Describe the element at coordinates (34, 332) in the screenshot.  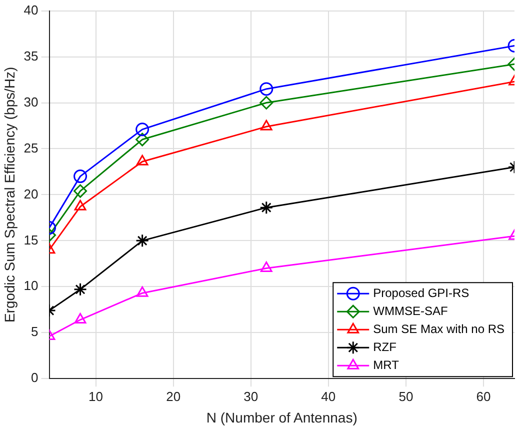
I see `y-tick-label: 5` at that location.